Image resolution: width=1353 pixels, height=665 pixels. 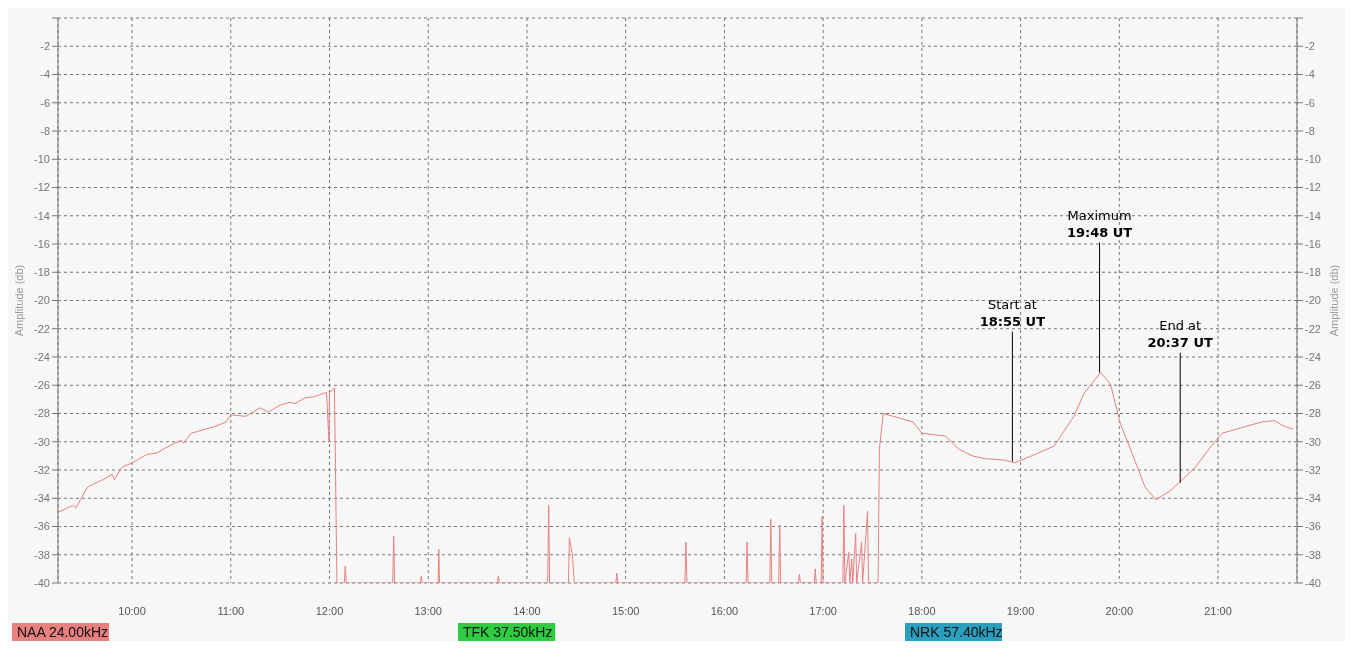 What do you see at coordinates (1313, 582) in the screenshot?
I see `y2-tick-label: -40` at bounding box center [1313, 582].